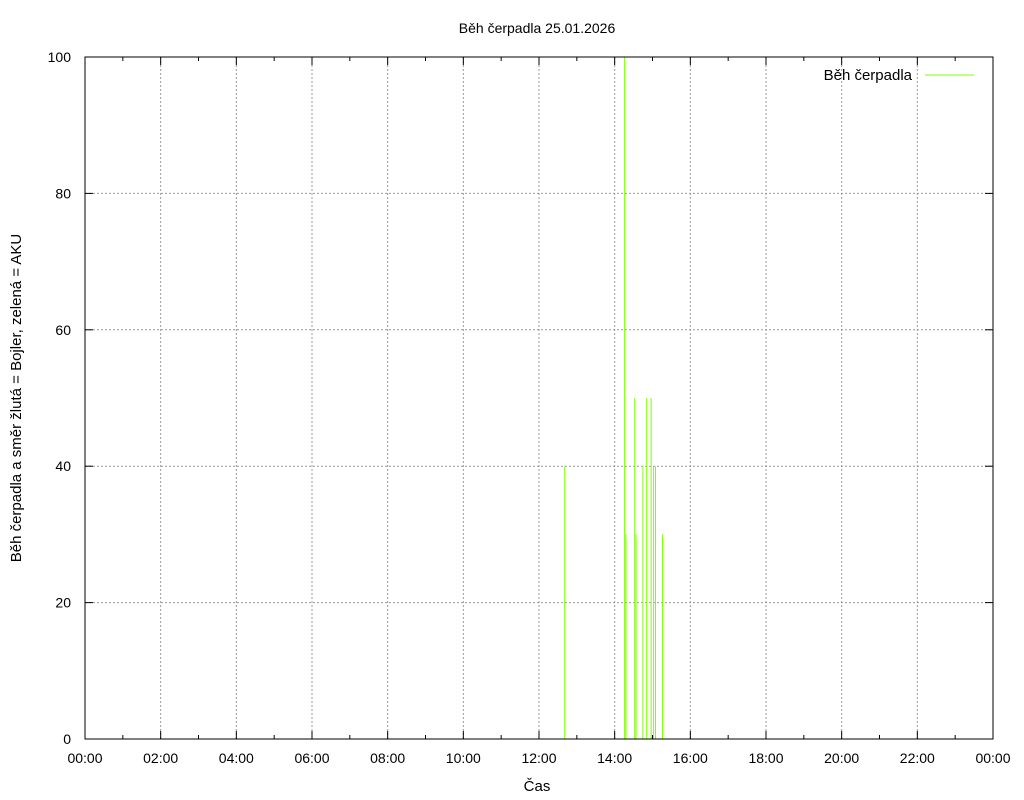 This screenshot has width=1024, height=800. I want to click on x-tick-label: 08:00, so click(387, 758).